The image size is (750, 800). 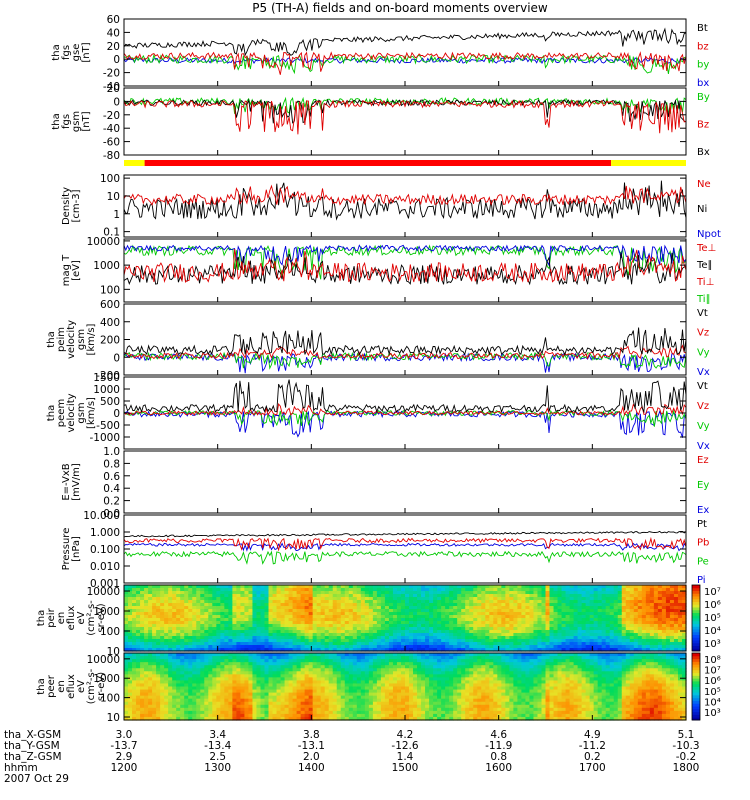 What do you see at coordinates (116, 215) in the screenshot?
I see `y-tick-label: 1` at bounding box center [116, 215].